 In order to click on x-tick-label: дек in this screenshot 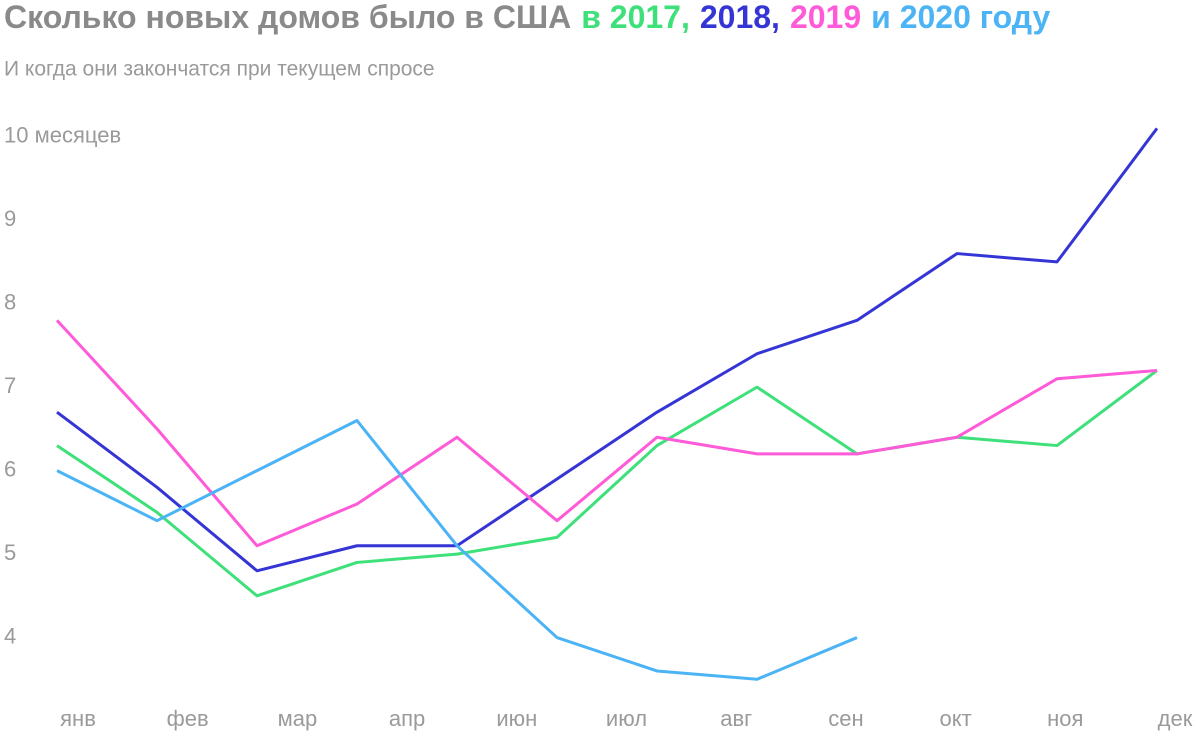, I will do `click(1175, 718)`.